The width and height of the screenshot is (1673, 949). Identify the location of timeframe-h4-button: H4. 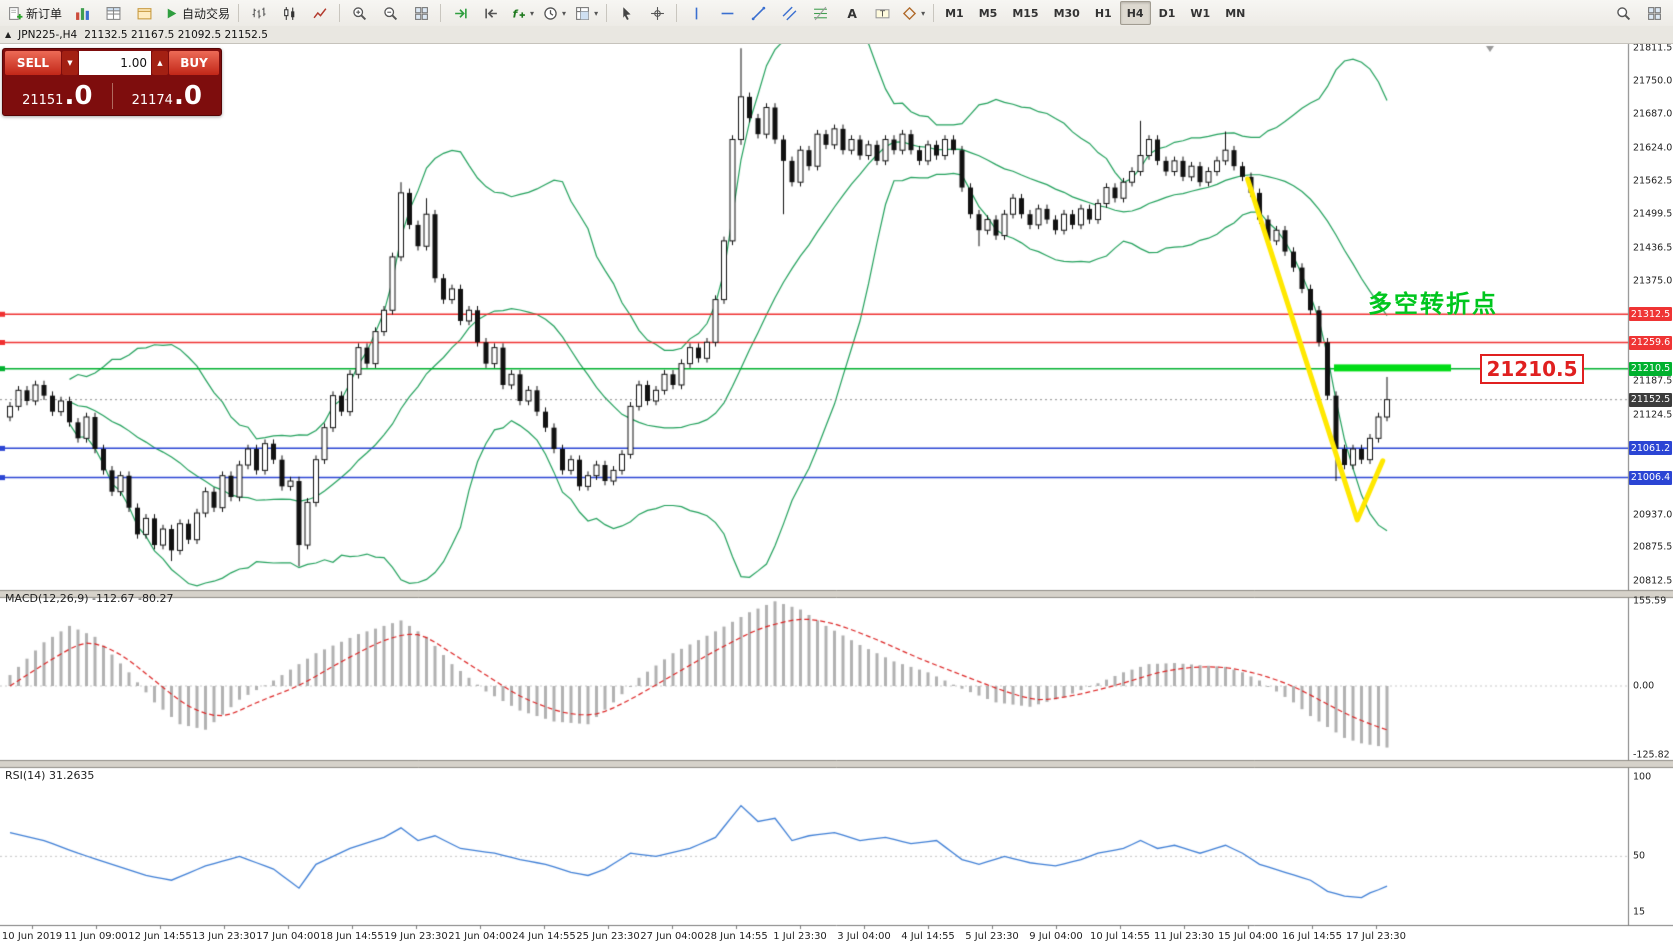
(1135, 13).